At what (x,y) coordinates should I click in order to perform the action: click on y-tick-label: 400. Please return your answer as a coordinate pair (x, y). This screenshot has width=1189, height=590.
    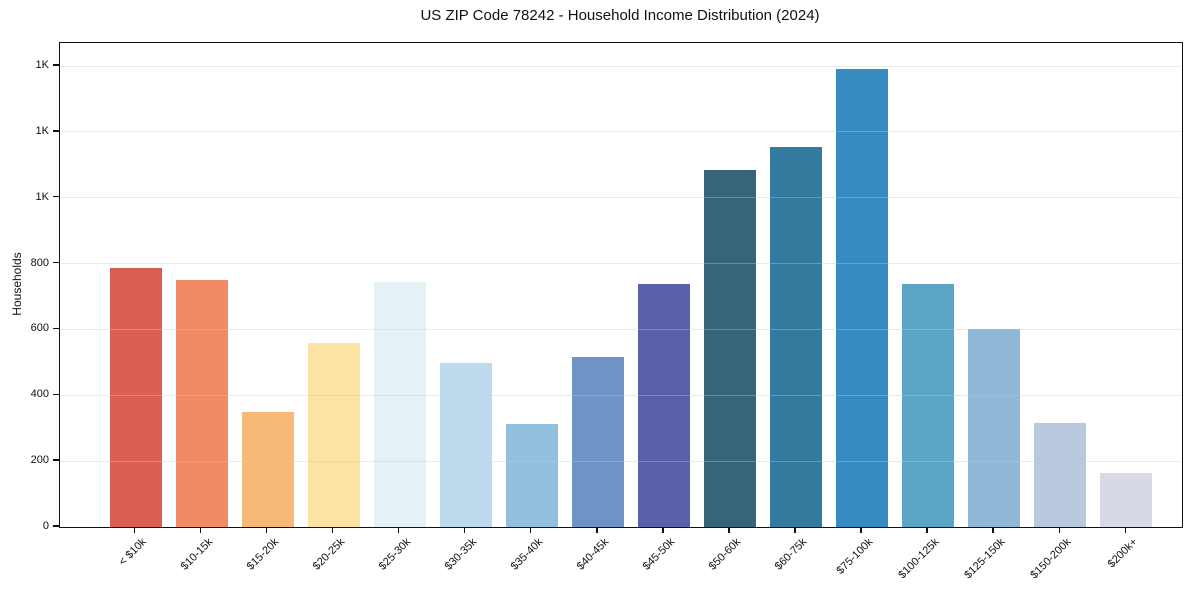
    Looking at the image, I should click on (39, 394).